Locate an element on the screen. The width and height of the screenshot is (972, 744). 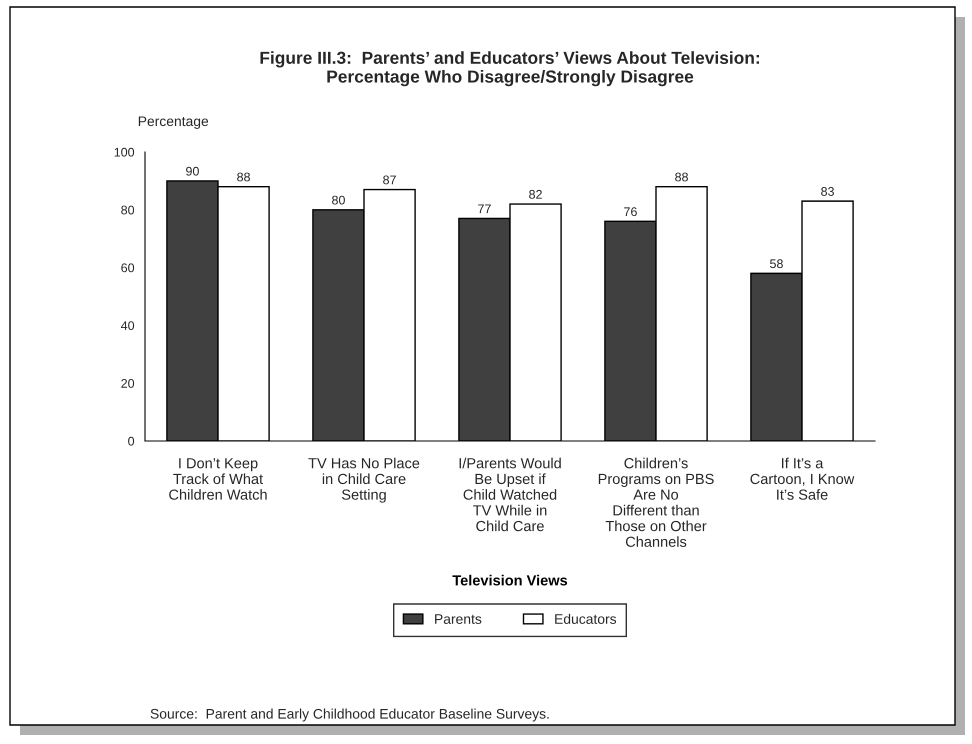
y-tick-label: 80 is located at coordinates (127, 210).